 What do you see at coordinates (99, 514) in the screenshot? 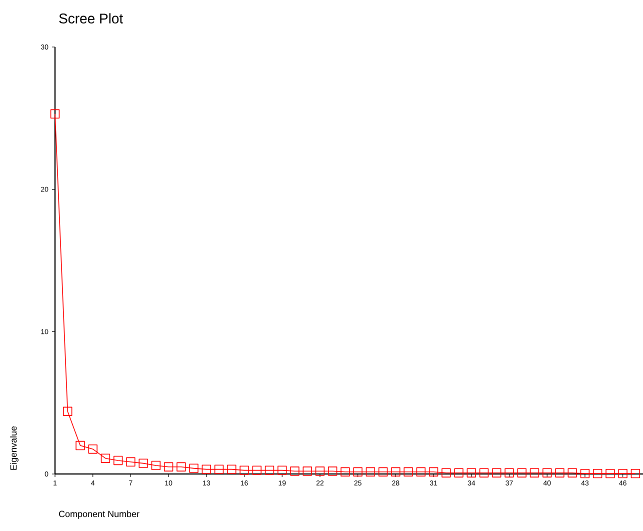
I see `x-axis-title: Component Number` at bounding box center [99, 514].